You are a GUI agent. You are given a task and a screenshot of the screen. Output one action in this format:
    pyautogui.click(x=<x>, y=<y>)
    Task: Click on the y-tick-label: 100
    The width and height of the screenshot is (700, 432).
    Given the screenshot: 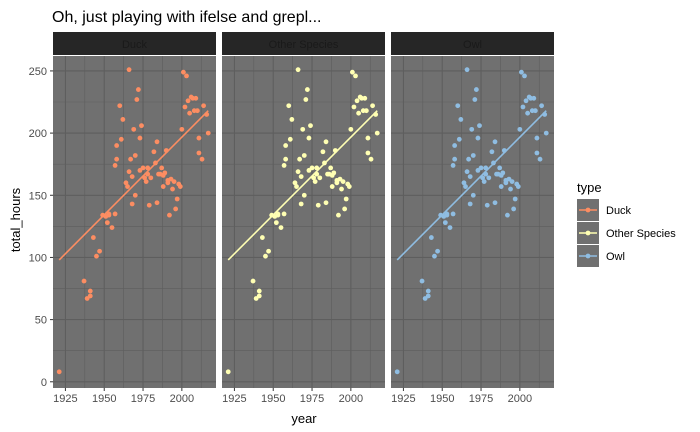 What is the action you would take?
    pyautogui.click(x=38, y=258)
    